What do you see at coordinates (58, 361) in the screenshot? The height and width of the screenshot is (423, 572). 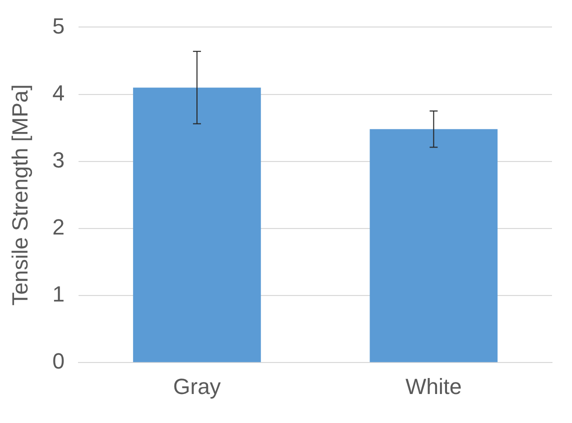 I see `y-tick-label: 0` at bounding box center [58, 361].